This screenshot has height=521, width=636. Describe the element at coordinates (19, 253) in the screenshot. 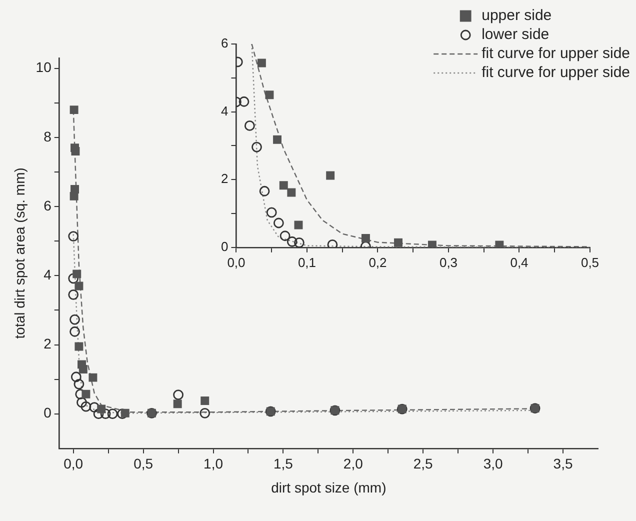

I see `y-axis-title: total dirt spot area (sq. mm)` at that location.